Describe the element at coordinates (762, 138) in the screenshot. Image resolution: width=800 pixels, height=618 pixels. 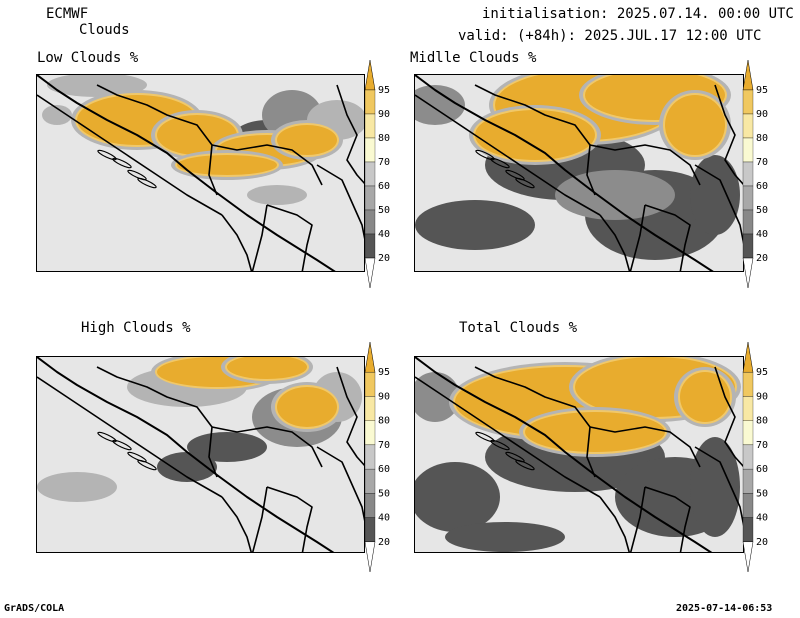
I see `colorbar-label: 80` at that location.